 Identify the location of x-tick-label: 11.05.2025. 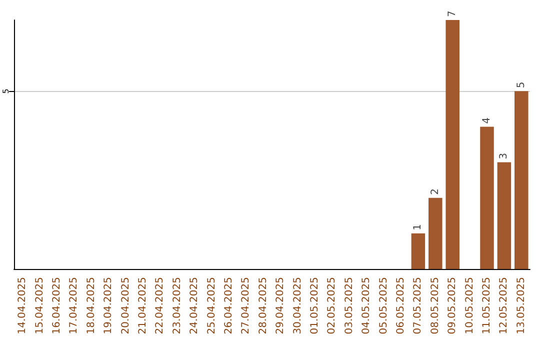
(487, 305).